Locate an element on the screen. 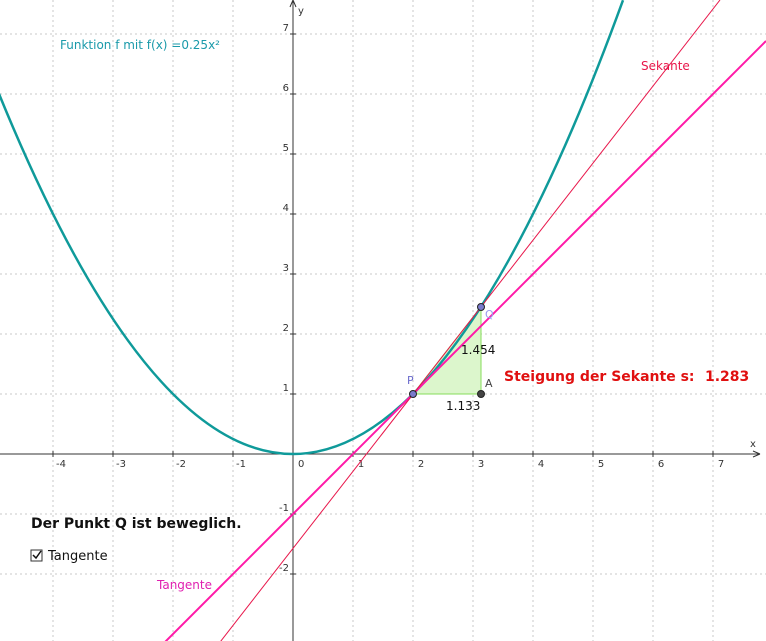 This screenshot has width=766, height=641. y-tick-label: 2 is located at coordinates (286, 328).